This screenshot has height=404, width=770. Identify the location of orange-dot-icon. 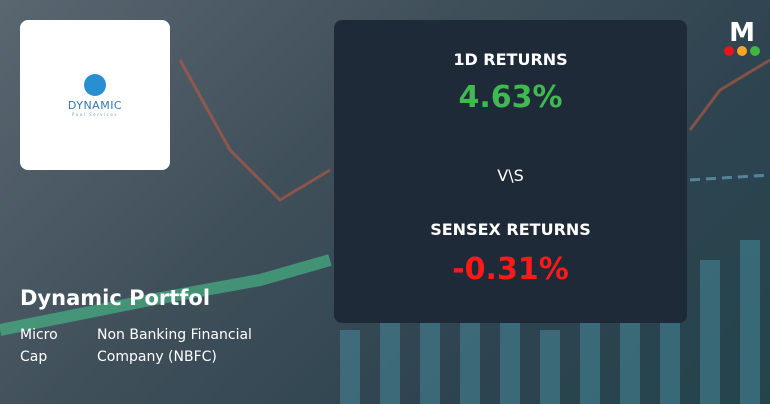
(742, 51).